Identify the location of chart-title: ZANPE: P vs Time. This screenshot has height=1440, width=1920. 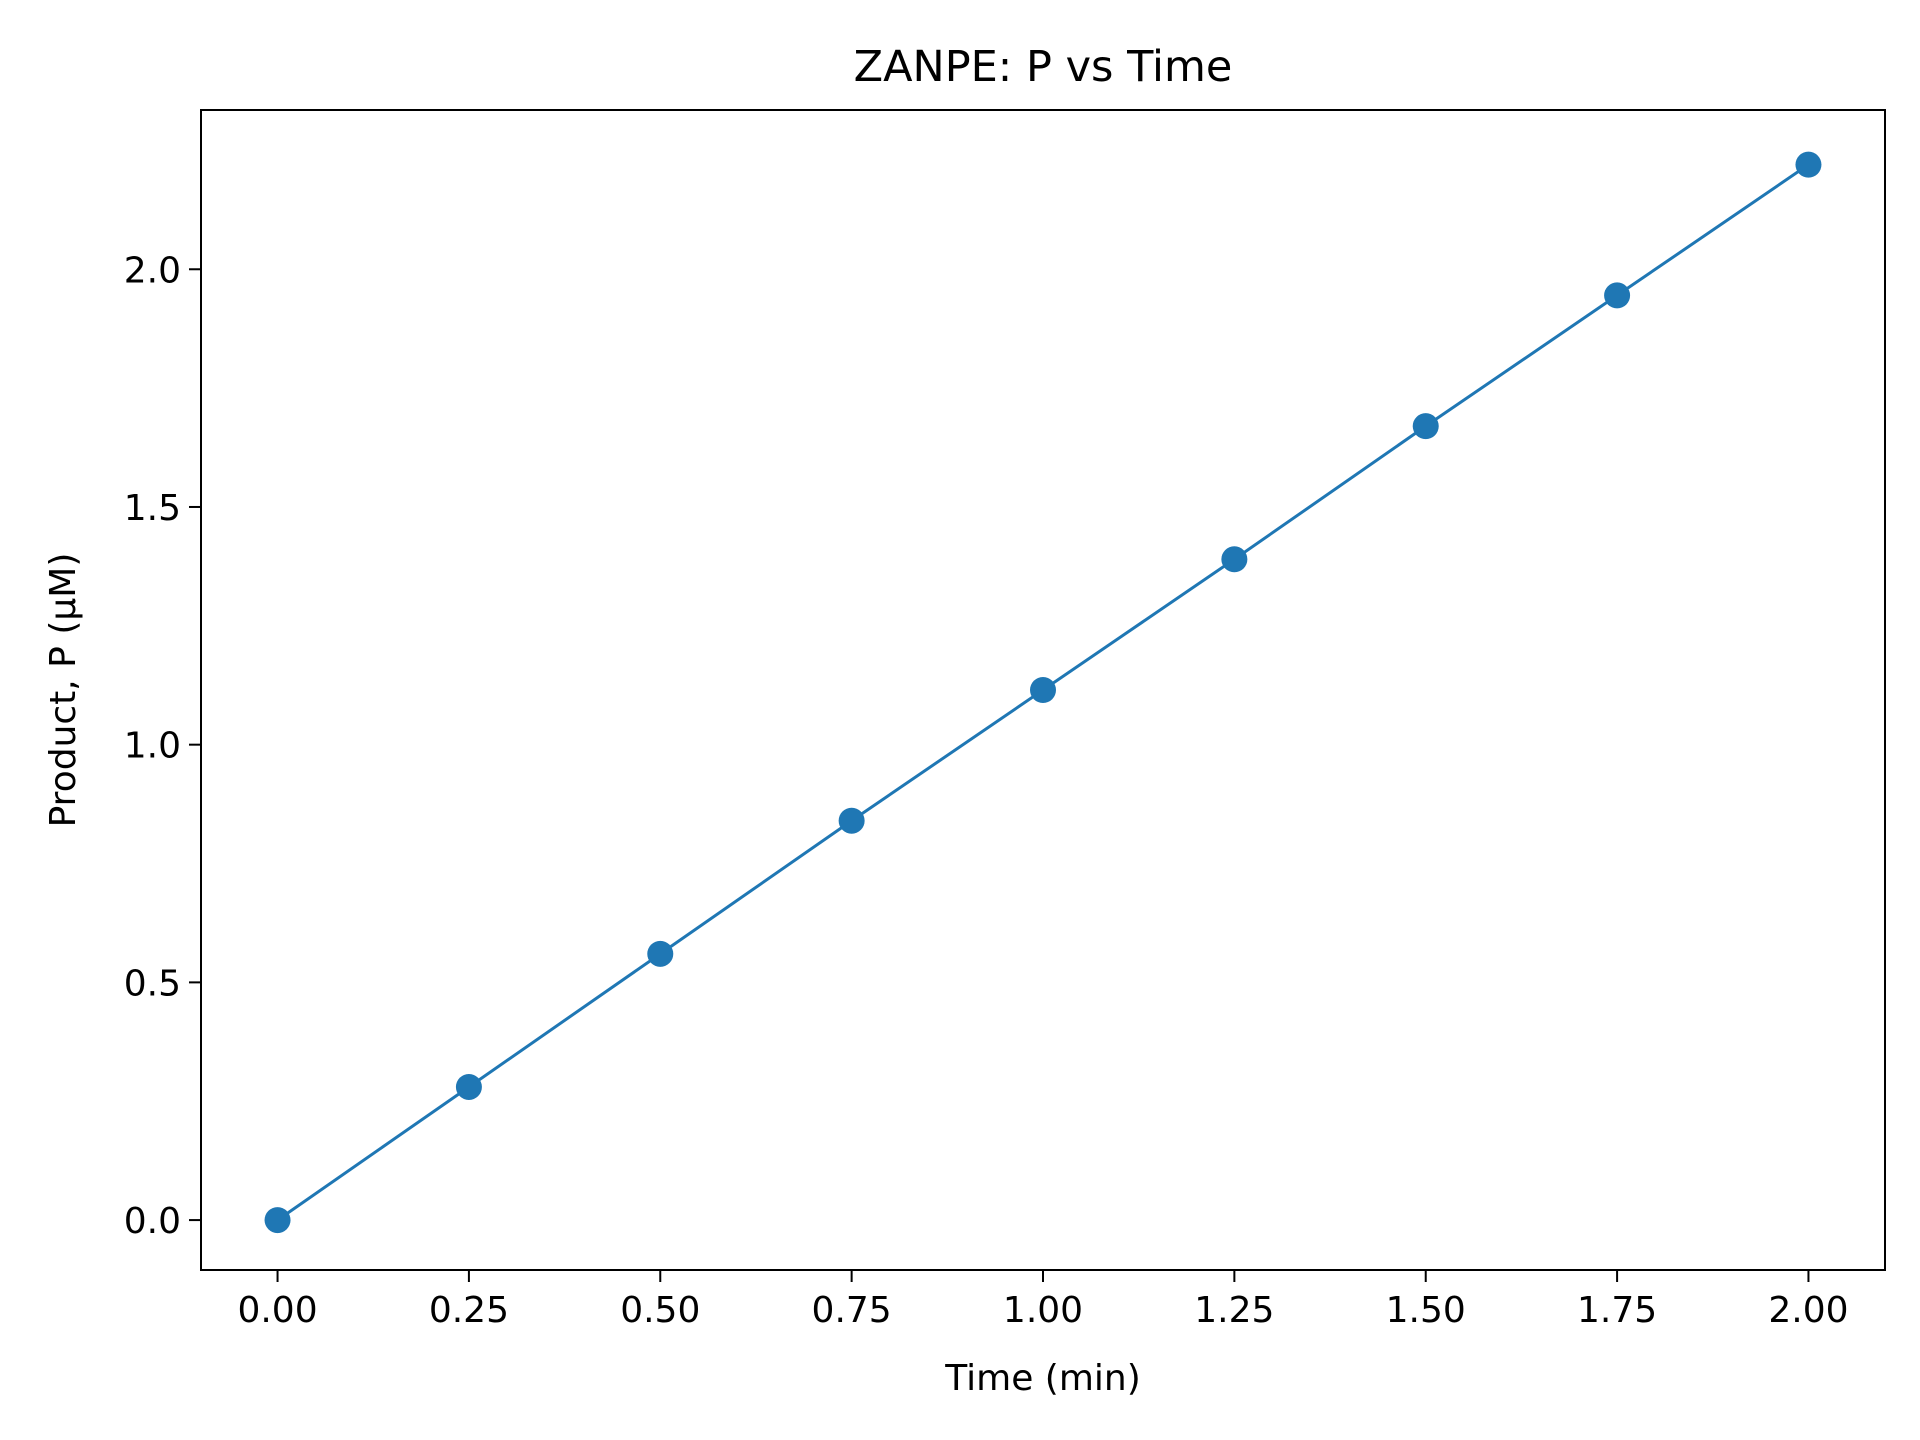
(1043, 67).